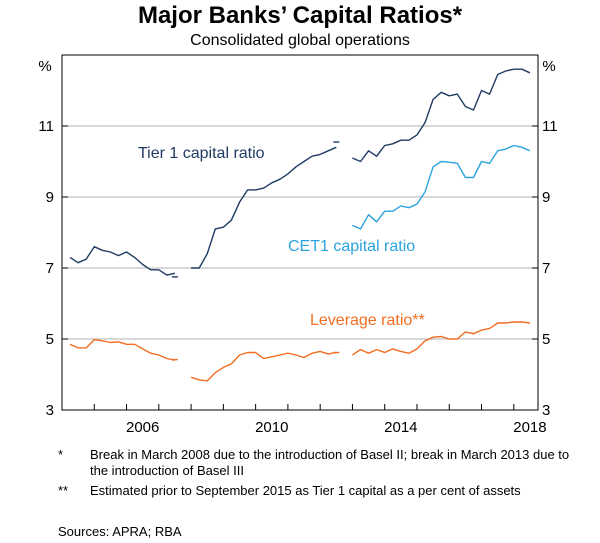  I want to click on footnote-mark: *, so click(61, 454).